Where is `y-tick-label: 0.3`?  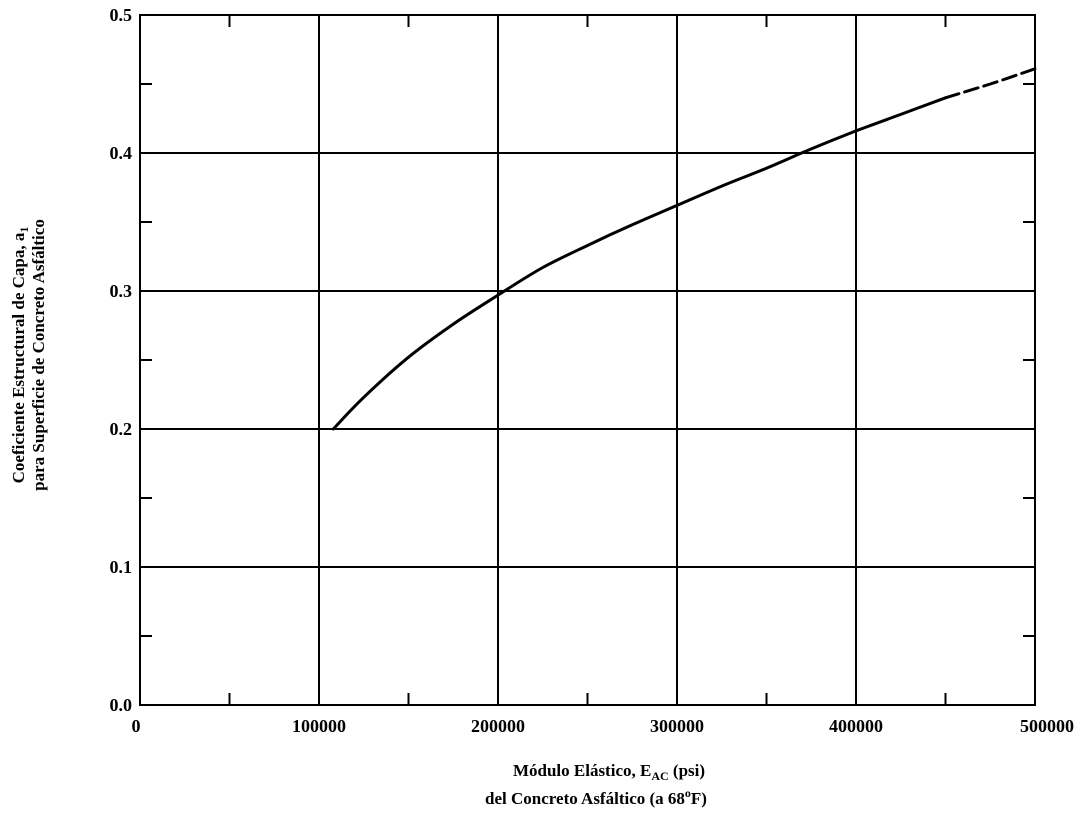 y-tick-label: 0.3 is located at coordinates (121, 291).